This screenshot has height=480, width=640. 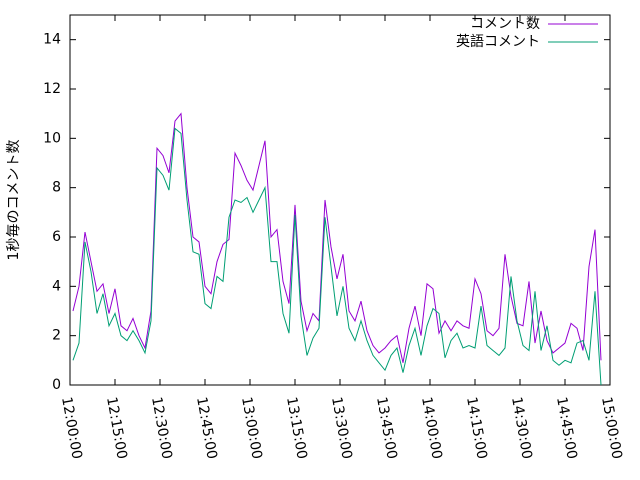 What do you see at coordinates (56, 336) in the screenshot?
I see `y-tick-label: 2` at bounding box center [56, 336].